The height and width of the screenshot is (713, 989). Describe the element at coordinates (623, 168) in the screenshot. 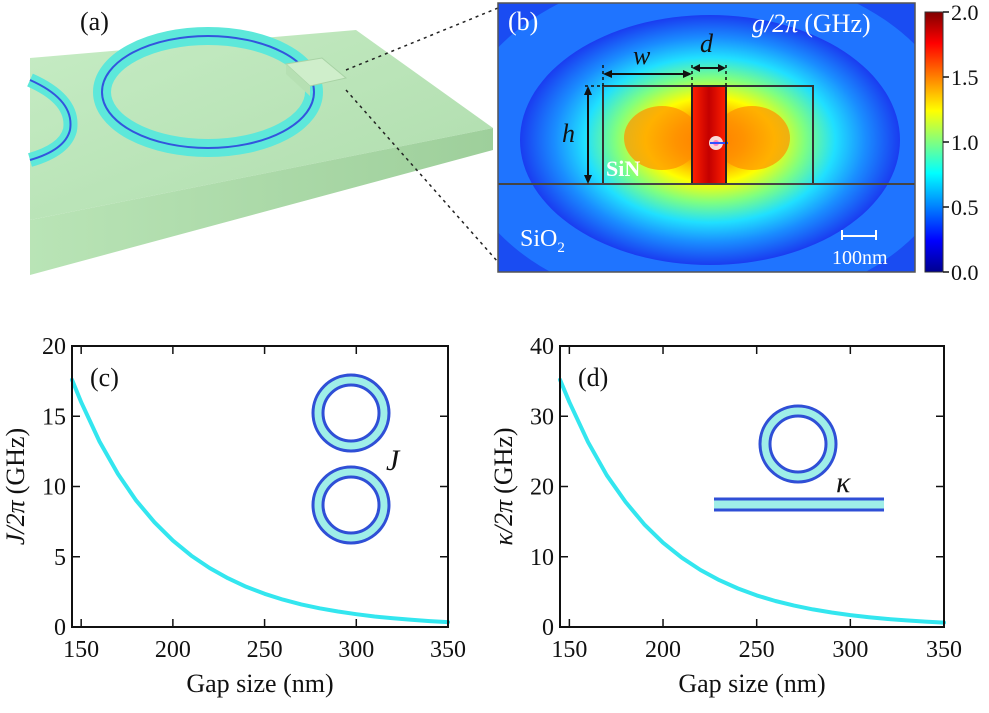

I see `material-core-label: SiN` at that location.